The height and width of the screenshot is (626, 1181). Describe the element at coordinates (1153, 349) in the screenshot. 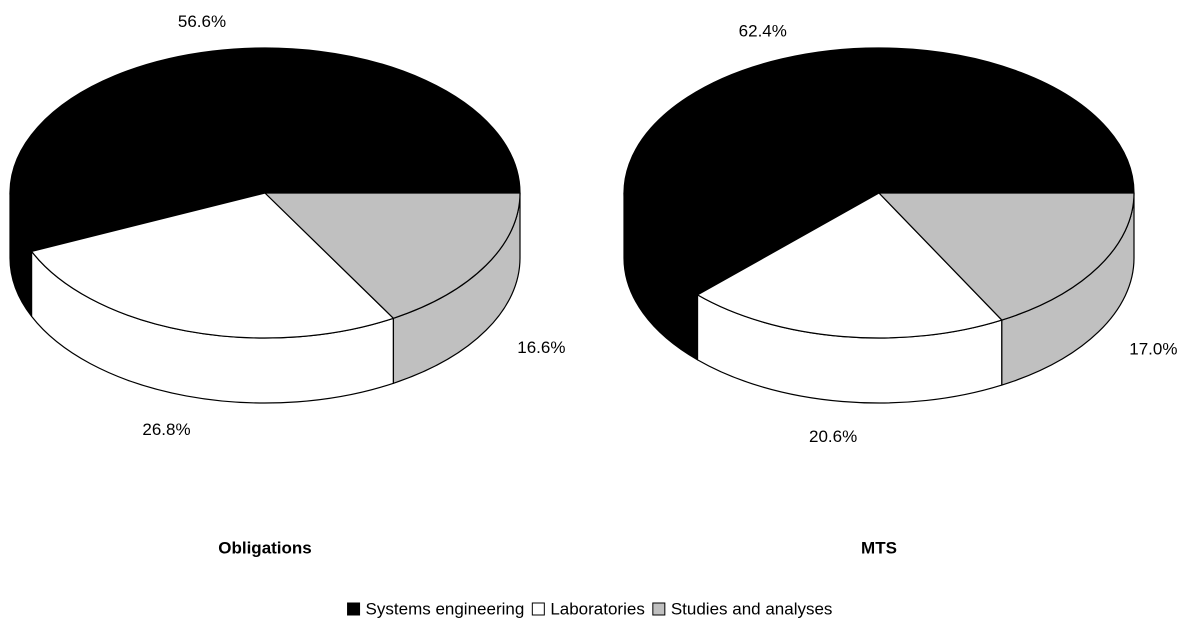

I see `data-label: 17.0%` at that location.